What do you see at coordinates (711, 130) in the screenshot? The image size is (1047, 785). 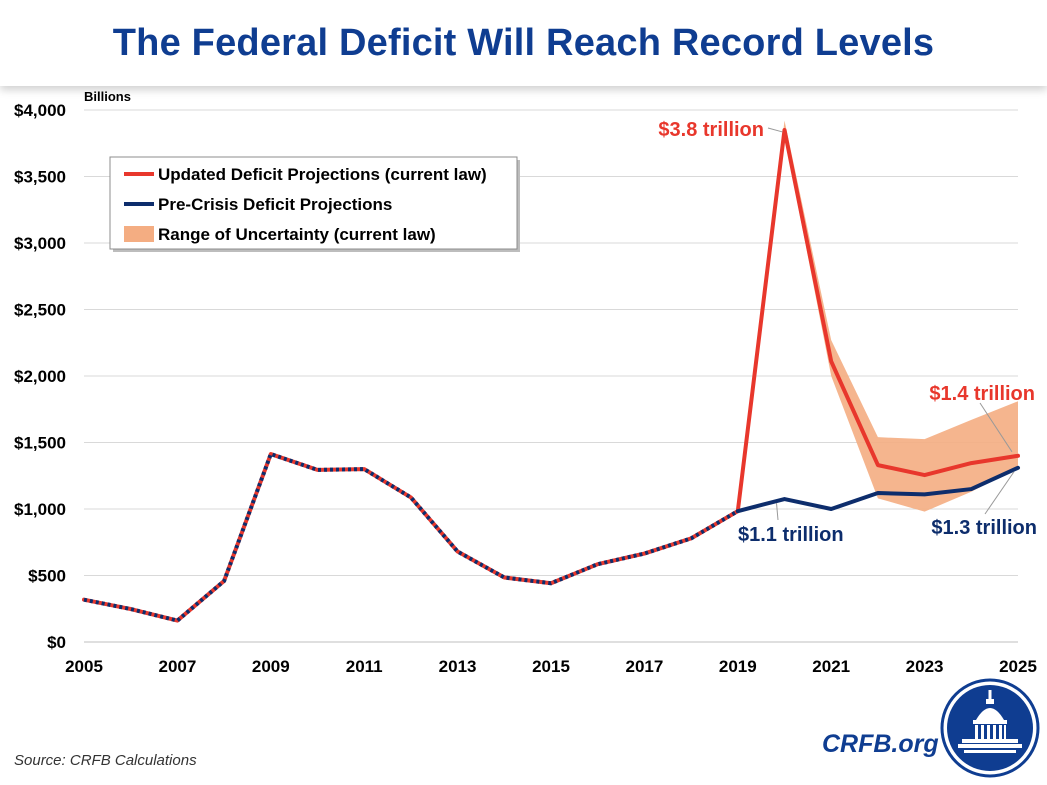 I see `annotation-peak: $3.8 trillion` at bounding box center [711, 130].